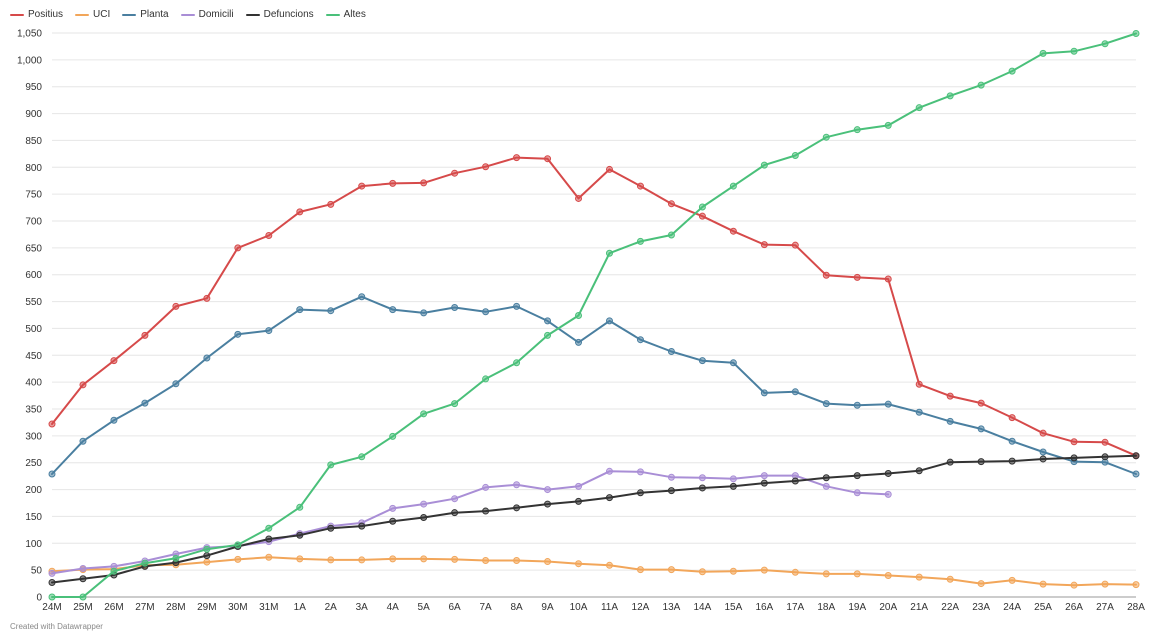 Image resolution: width=1162 pixels, height=635 pixels. I want to click on x-tick-label: 25A, so click(1043, 607).